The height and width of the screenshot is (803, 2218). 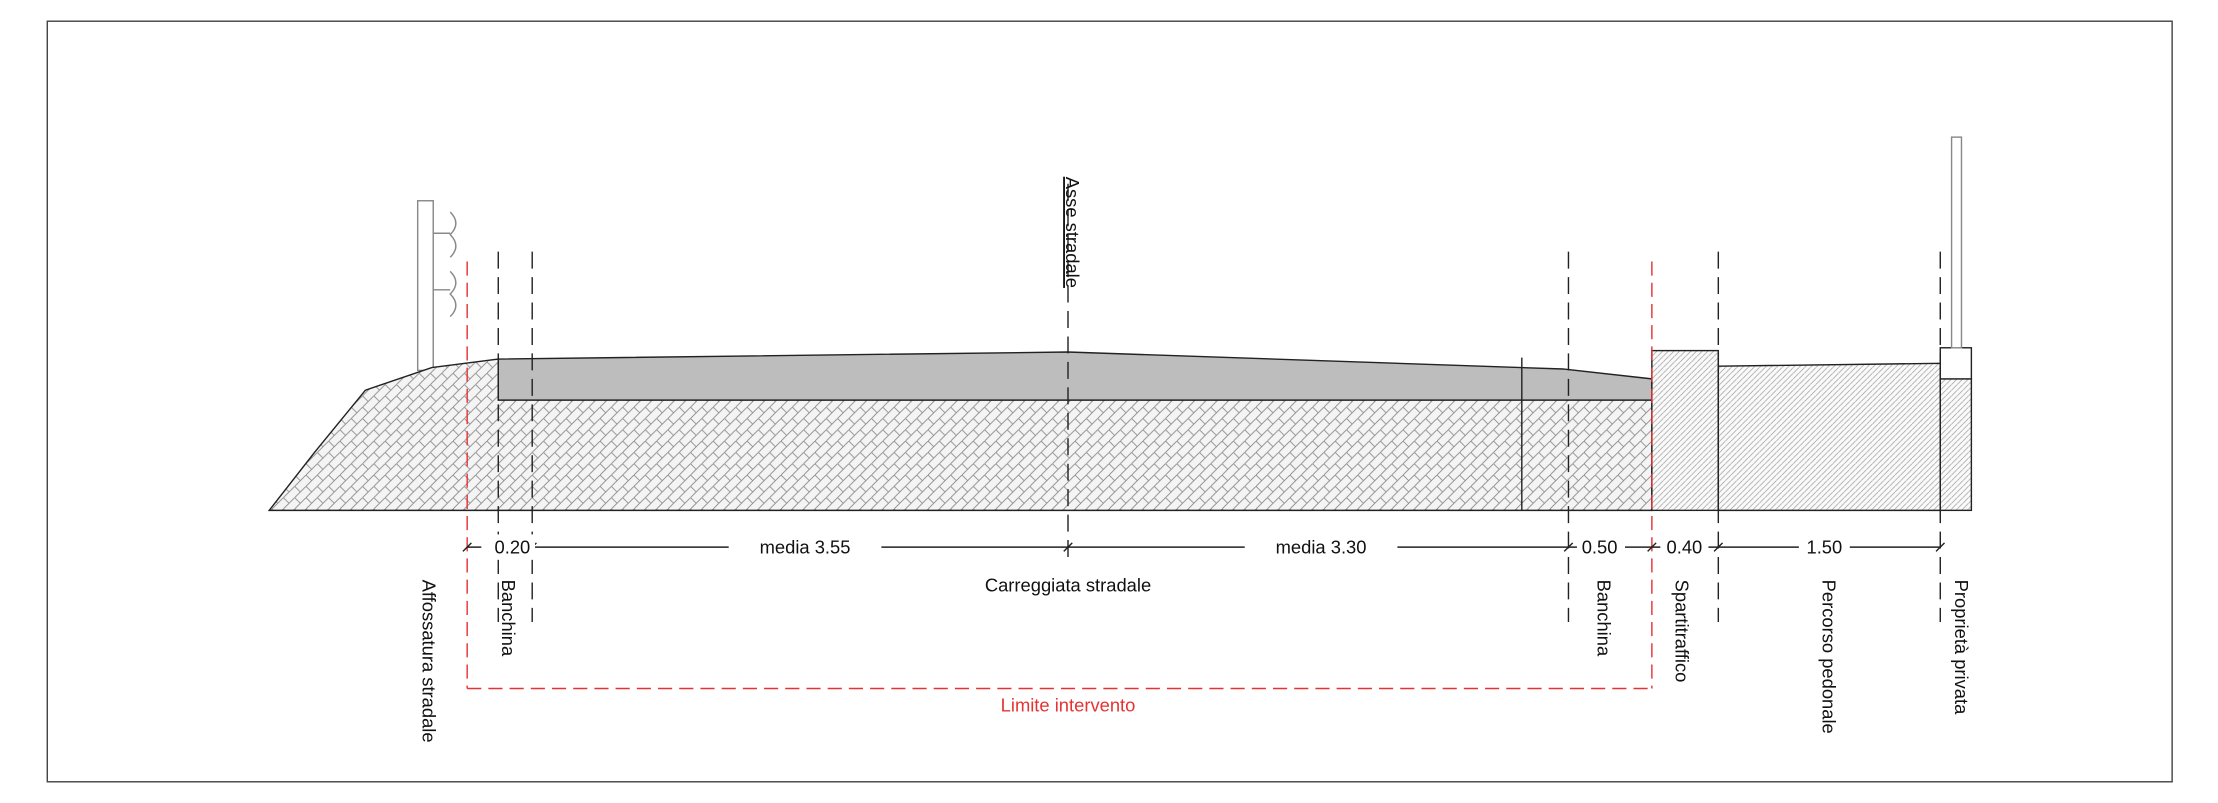 I want to click on zone-label: Proprietà privata, so click(x=1961, y=647).